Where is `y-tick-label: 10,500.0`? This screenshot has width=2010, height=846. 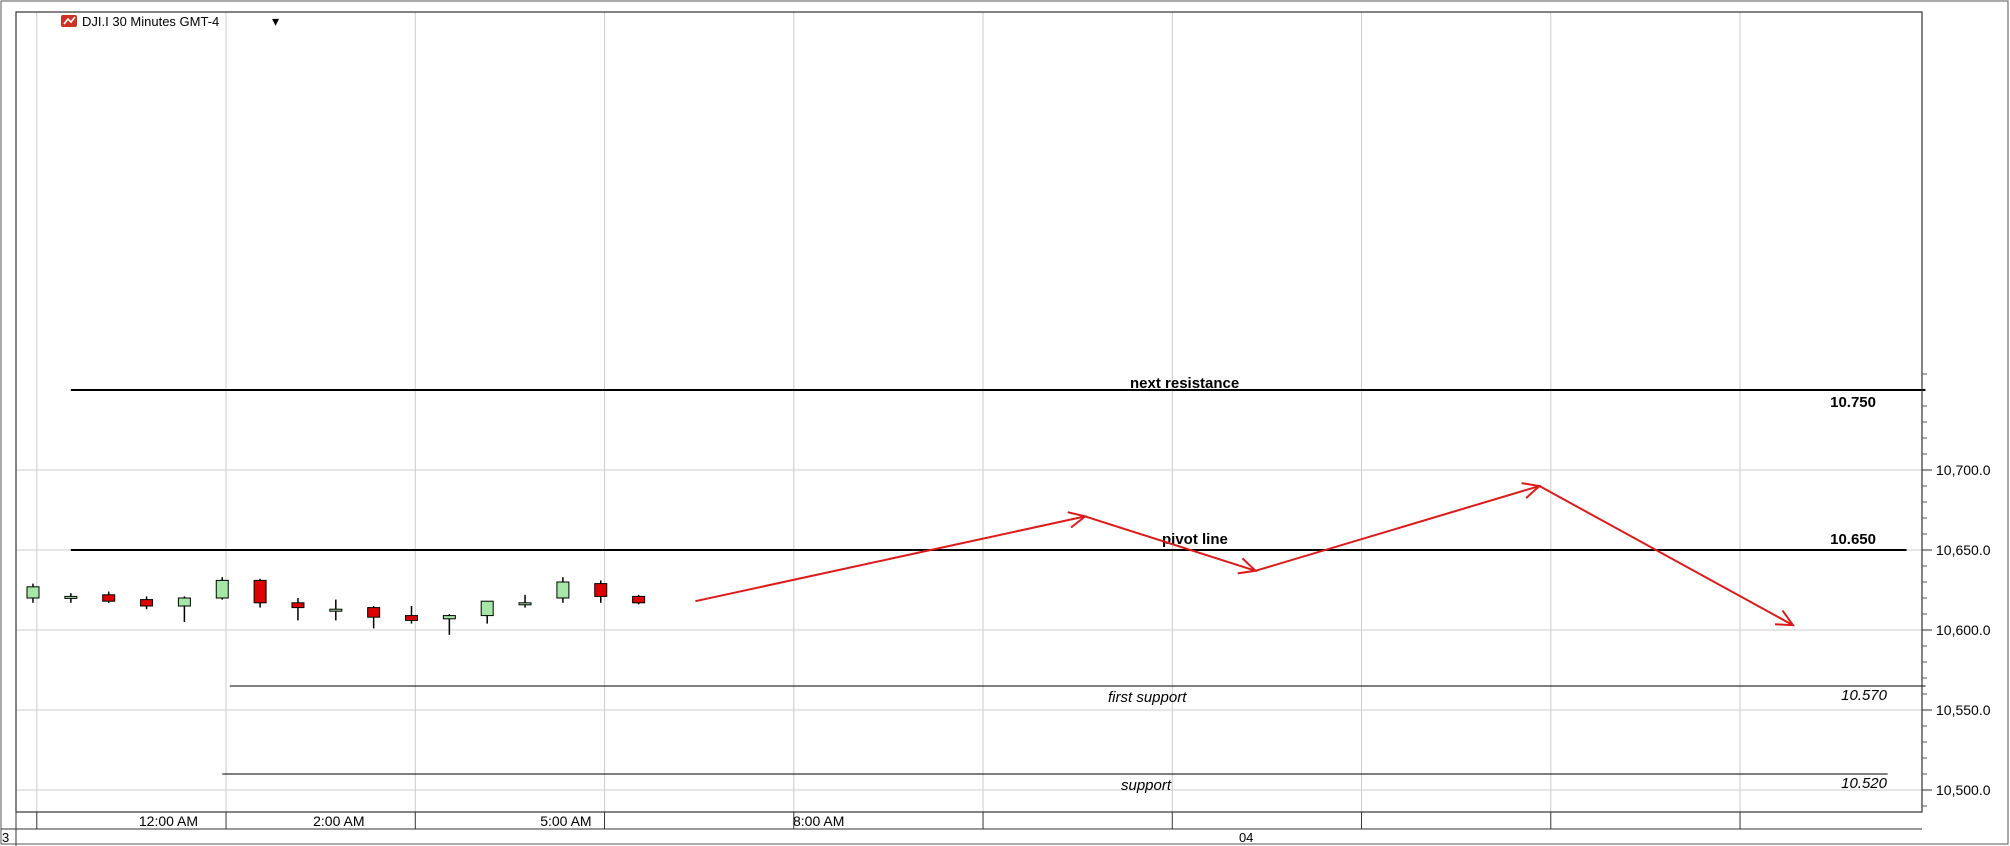
y-tick-label: 10,500.0 is located at coordinates (1963, 790).